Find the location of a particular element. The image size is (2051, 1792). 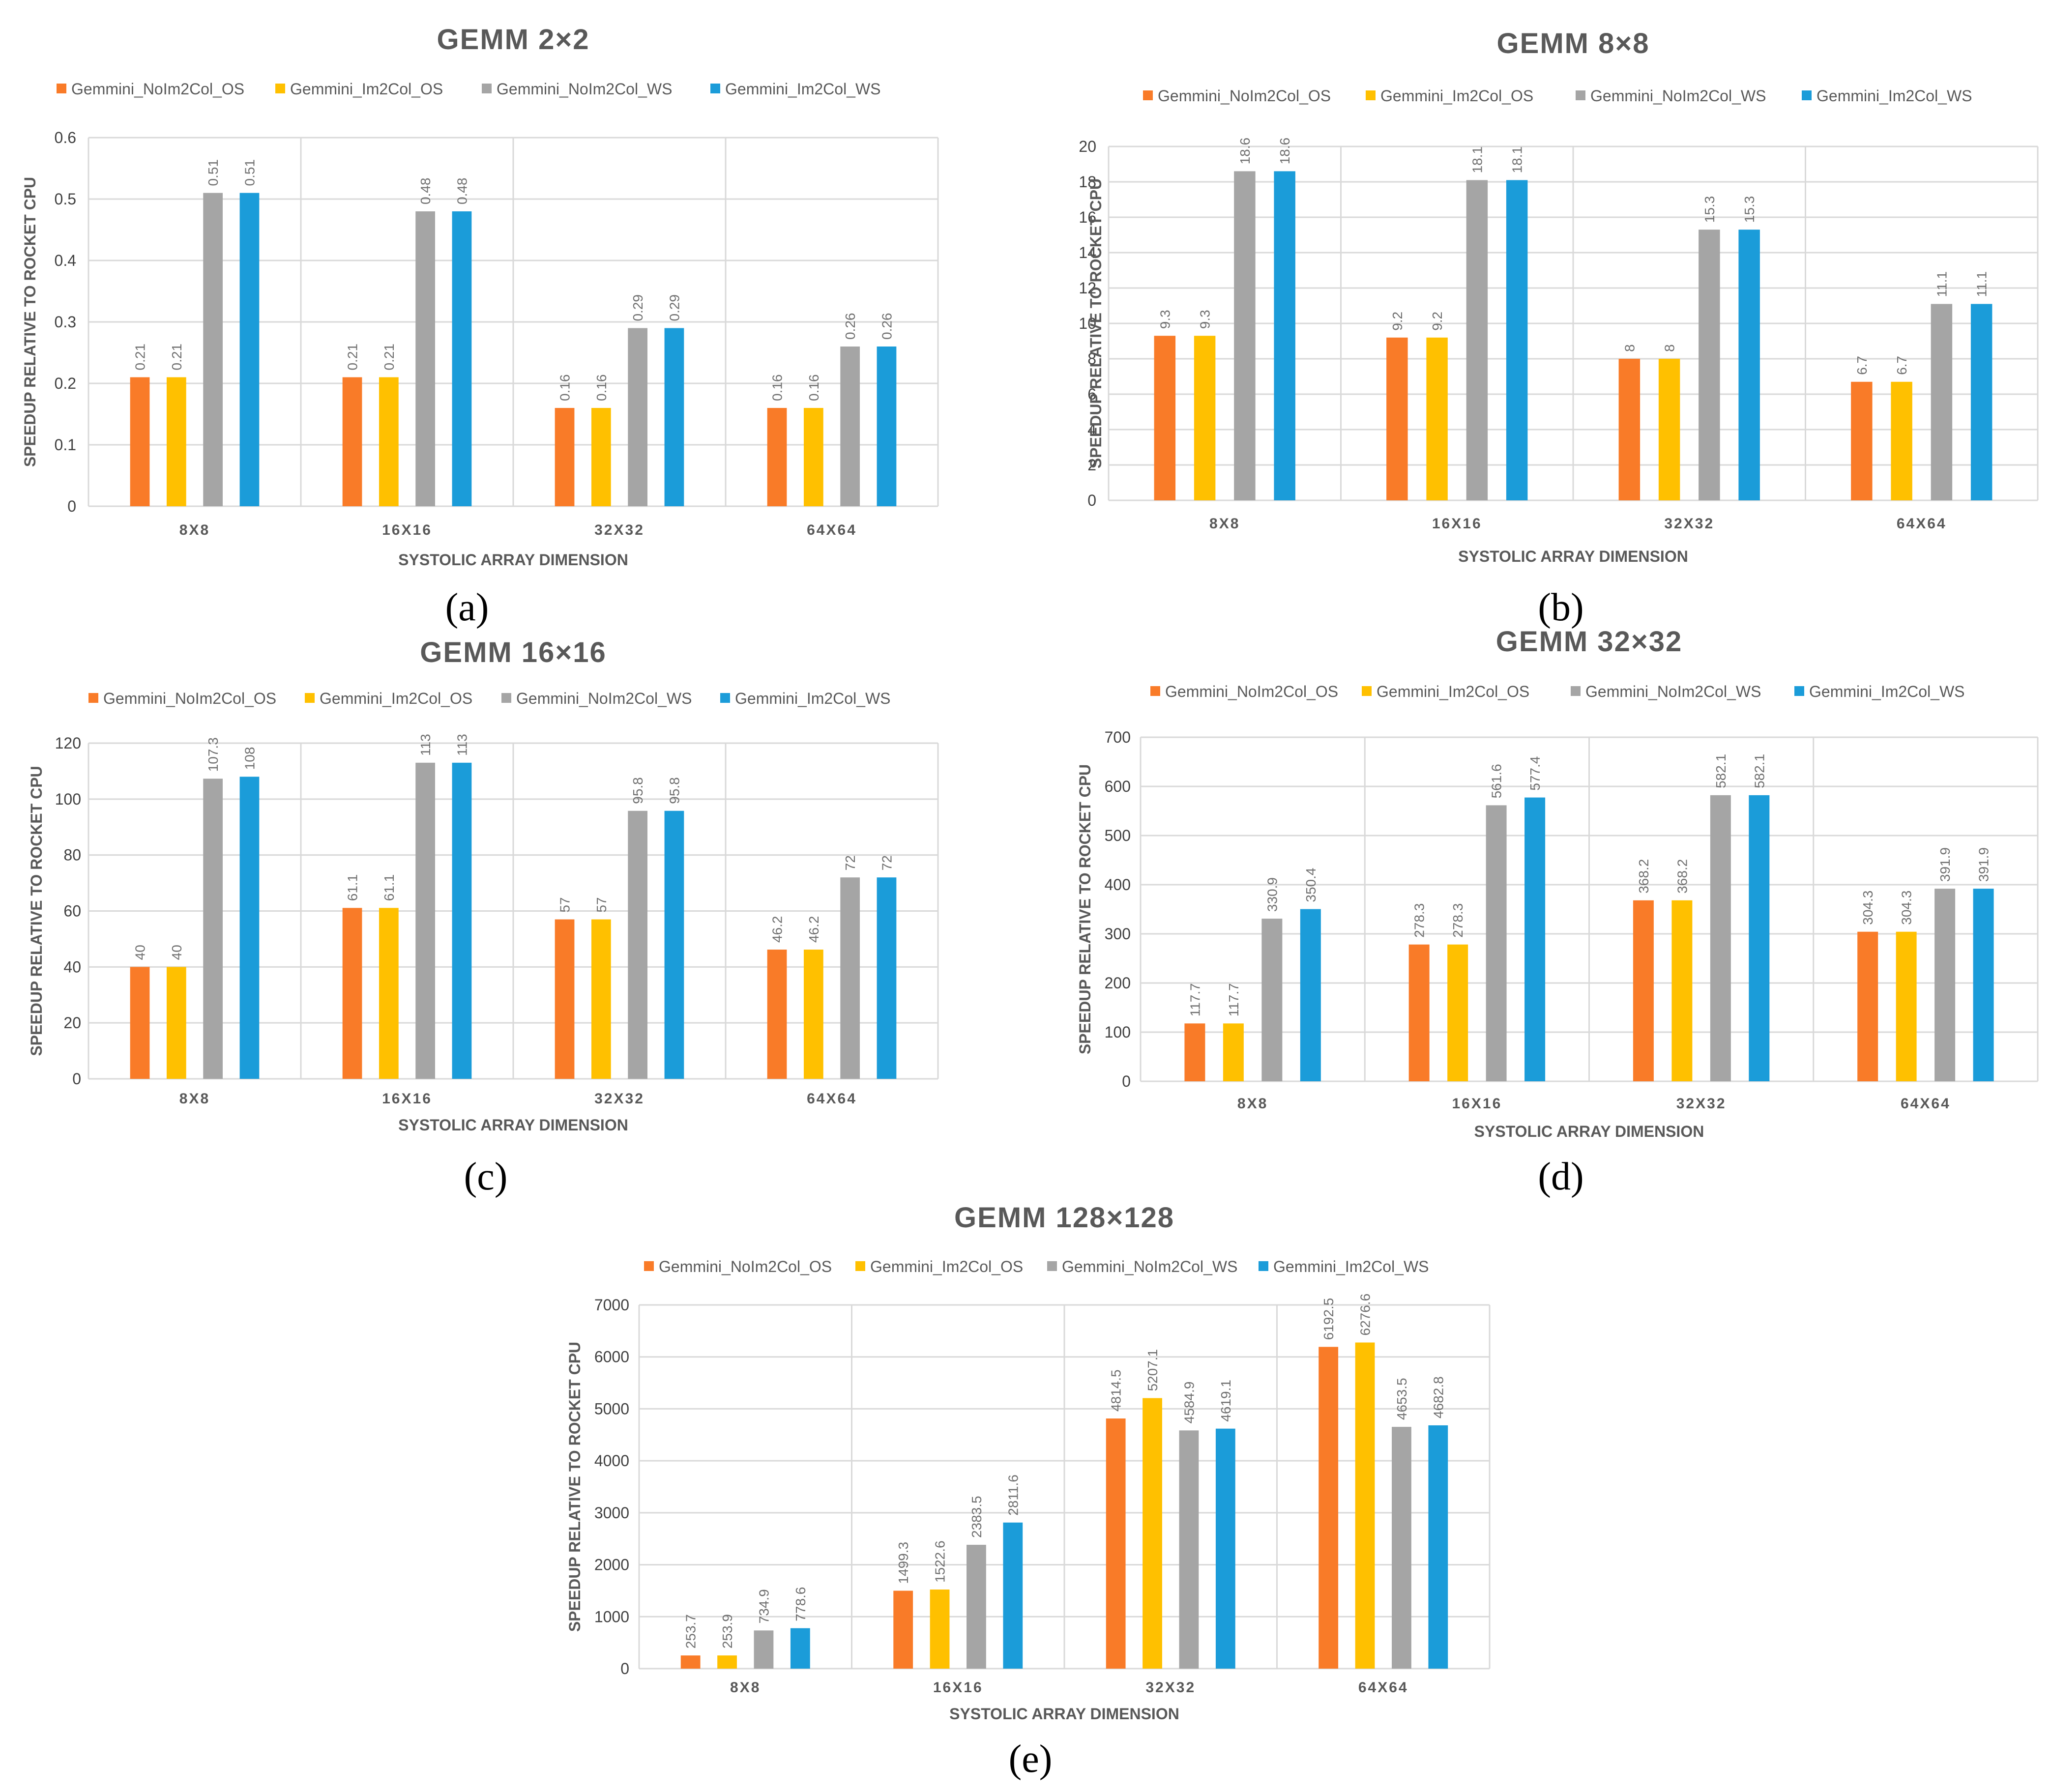

data-label: 0.29 is located at coordinates (674, 308).